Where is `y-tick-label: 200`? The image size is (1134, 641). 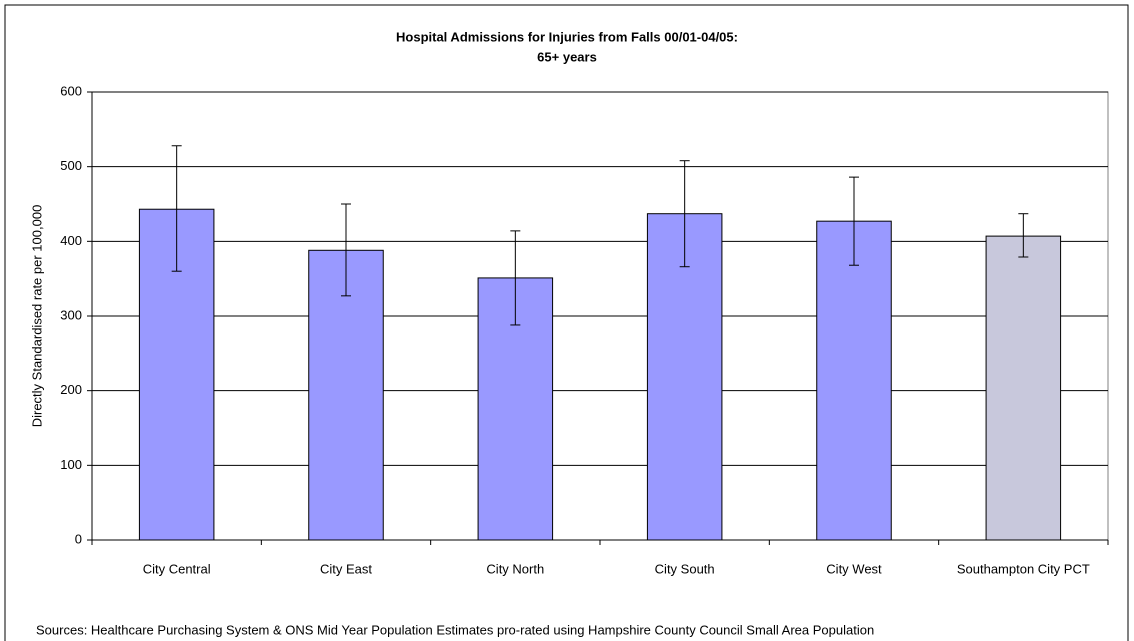 y-tick-label: 200 is located at coordinates (71, 389).